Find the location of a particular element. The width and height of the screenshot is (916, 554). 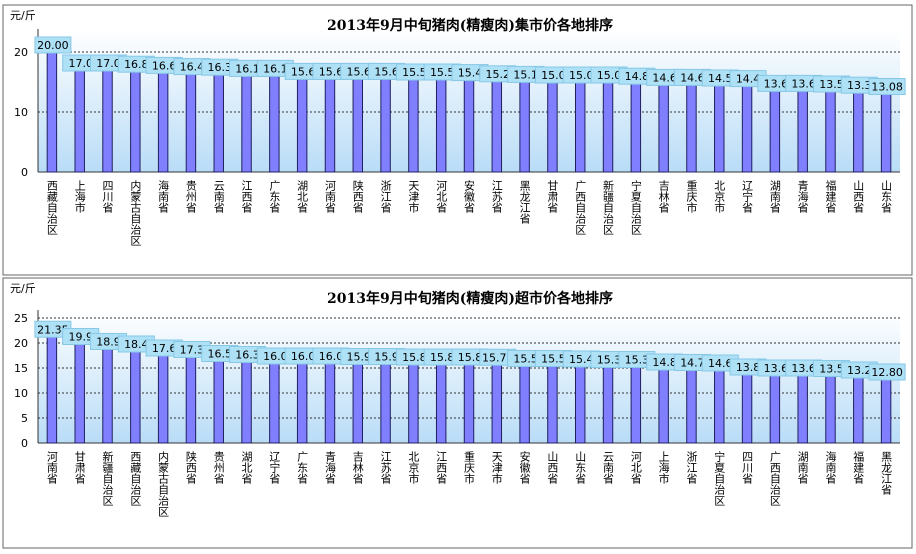

value-label: 16.3 is located at coordinates (219, 67).